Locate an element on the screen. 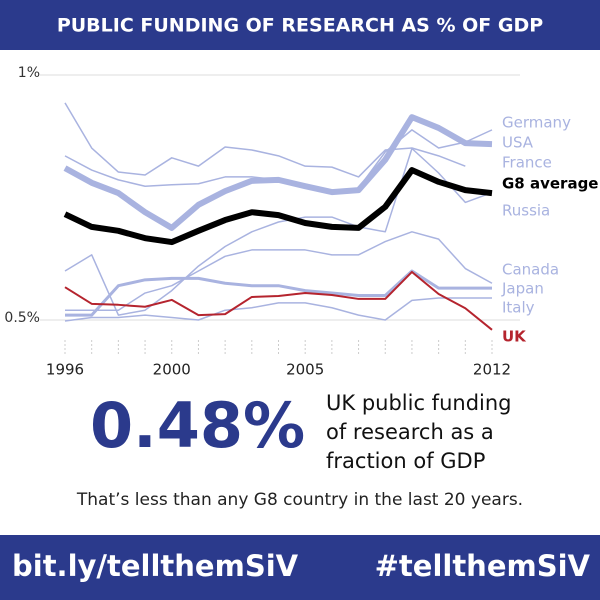 The image size is (600, 600). footer-link: bit.ly/tellthemSiV is located at coordinates (155, 566).